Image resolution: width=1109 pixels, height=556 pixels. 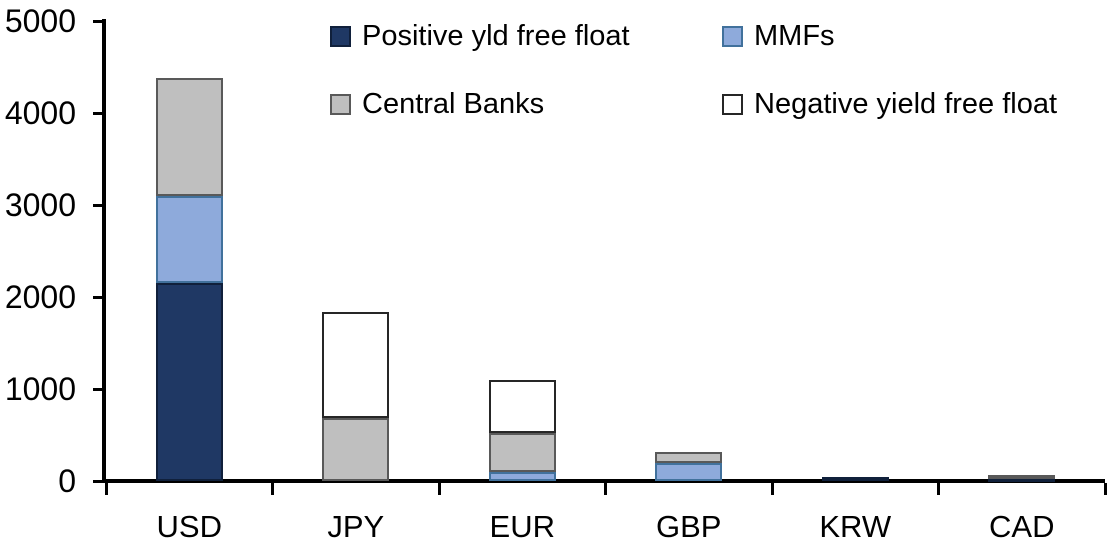 I want to click on legend-label: Central Banks, so click(x=453, y=103).